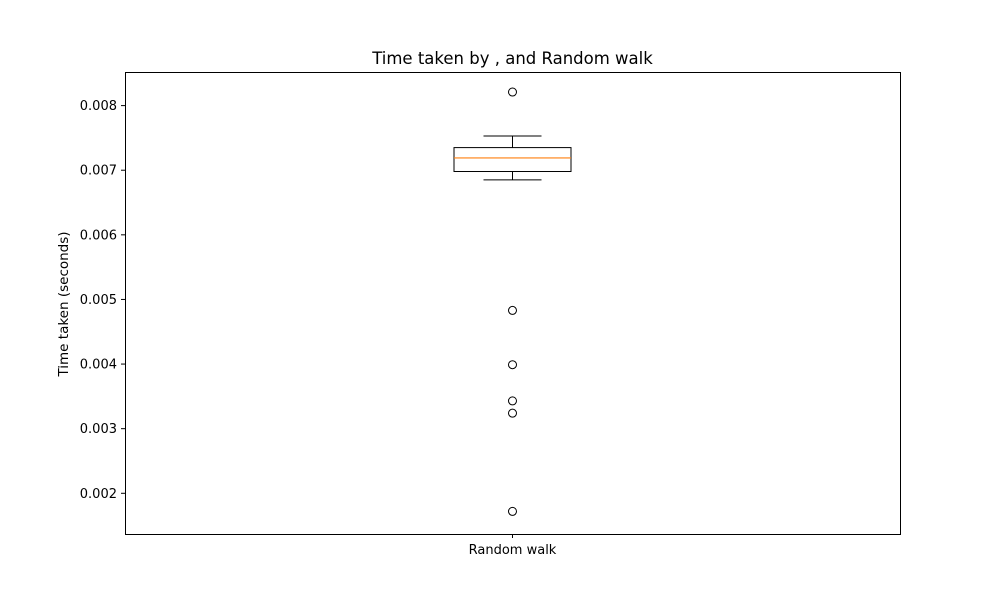 This screenshot has height=605, width=1000. I want to click on y-axis-ticks: 0.002 0.003 0.004 0.005 0.006 0.007 0.008, so click(102, 300).